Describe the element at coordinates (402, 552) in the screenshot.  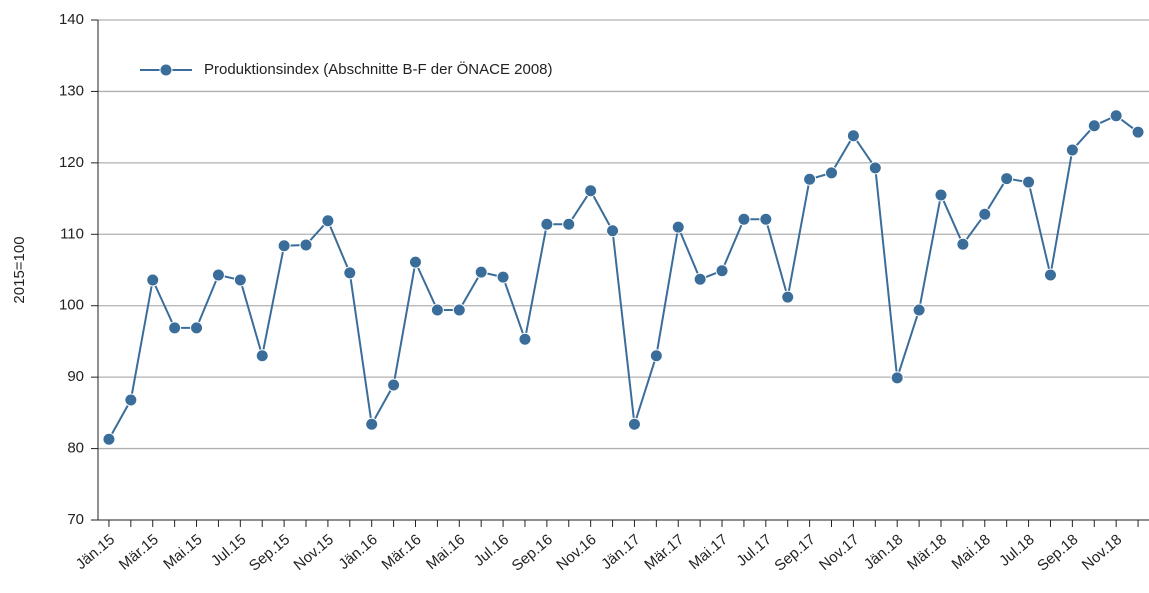
I see `x-tick-label: Mär.16` at that location.